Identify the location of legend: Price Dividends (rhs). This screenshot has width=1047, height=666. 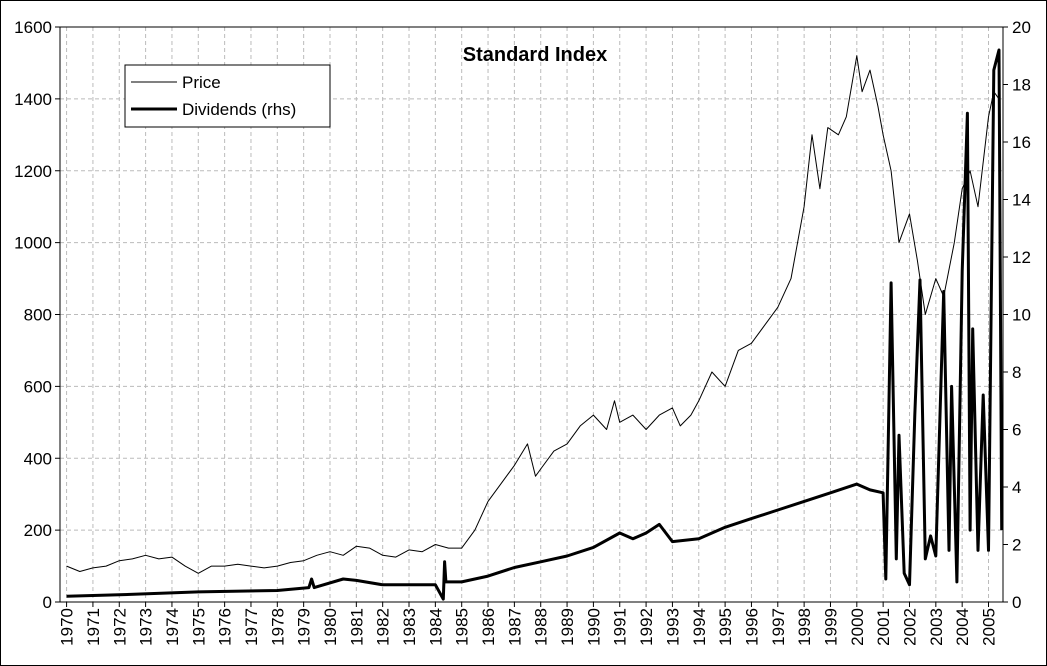
(227, 96).